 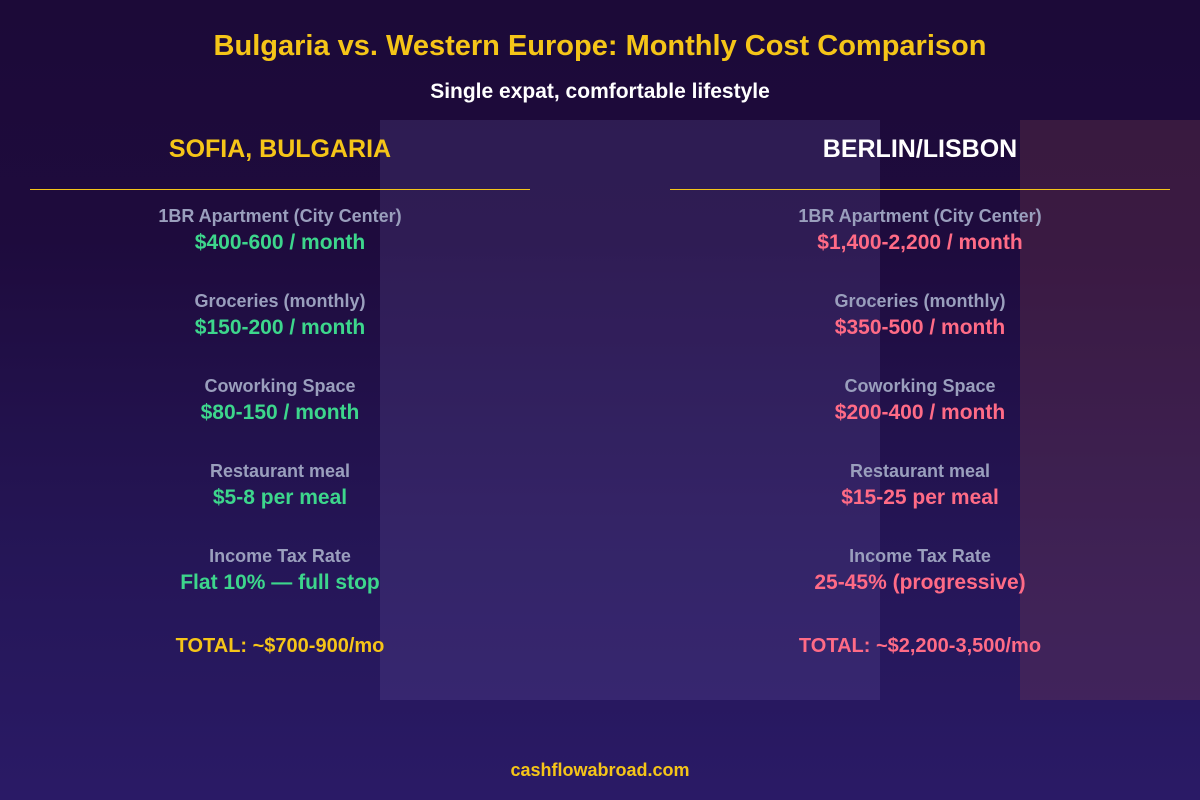 I want to click on total-cost: TOTAL: ~$2,200-3,500/mo, so click(x=920, y=646).